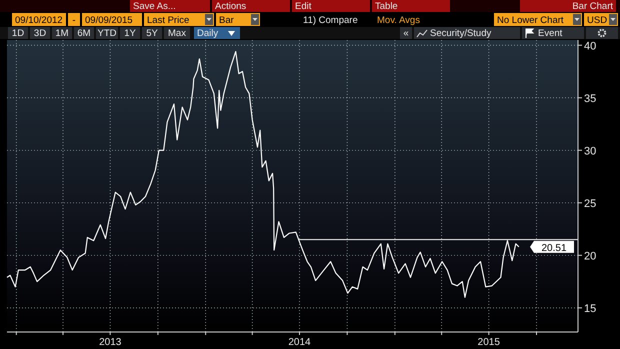  Describe the element at coordinates (593, 6) in the screenshot. I see `text: Bar Chart` at that location.